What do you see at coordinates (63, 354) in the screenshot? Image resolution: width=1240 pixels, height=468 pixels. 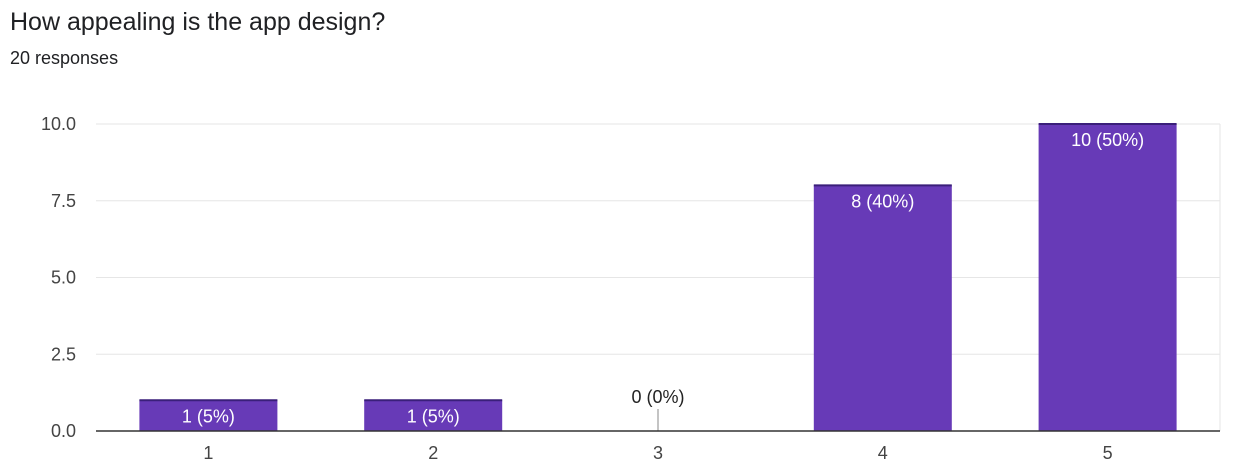 I see `y-tick-label: 2.5` at bounding box center [63, 354].